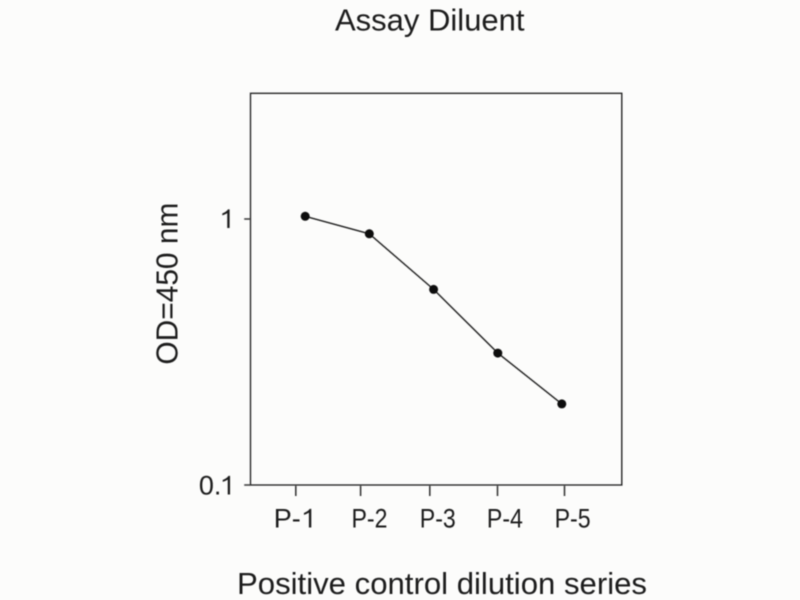 The height and width of the screenshot is (600, 800). Describe the element at coordinates (430, 19) in the screenshot. I see `svg-text: Assay Diluent` at that location.